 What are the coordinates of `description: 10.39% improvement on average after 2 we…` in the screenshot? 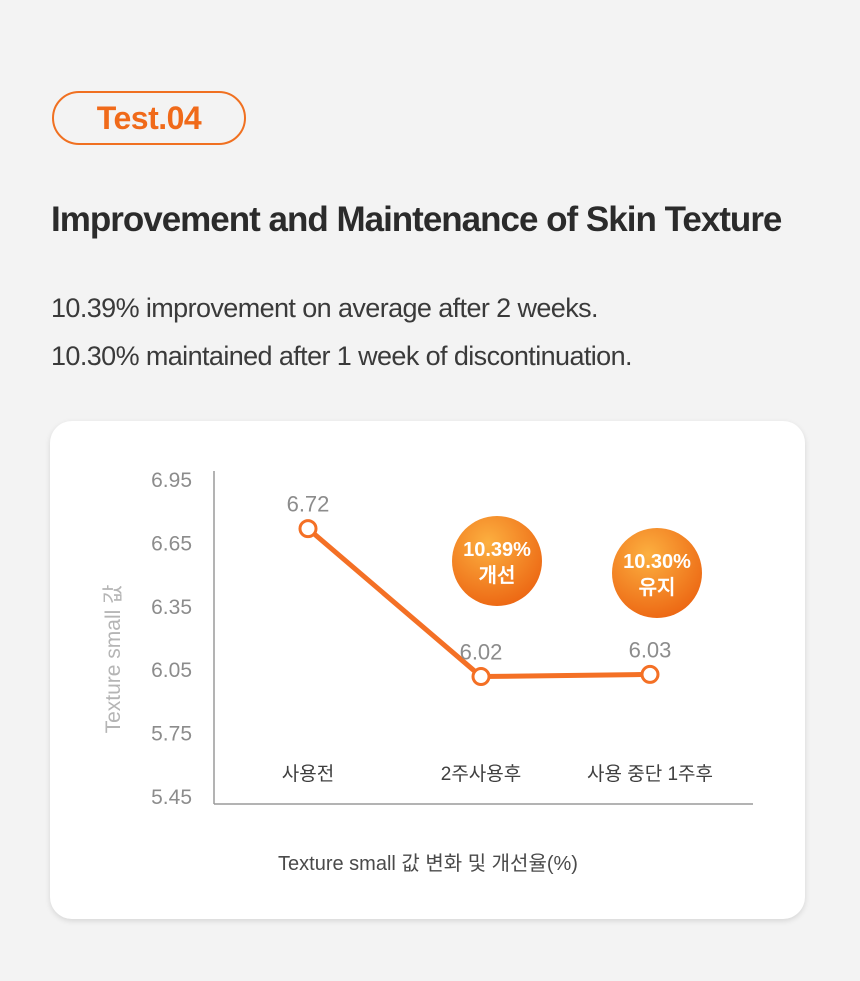 It's located at (341, 332).